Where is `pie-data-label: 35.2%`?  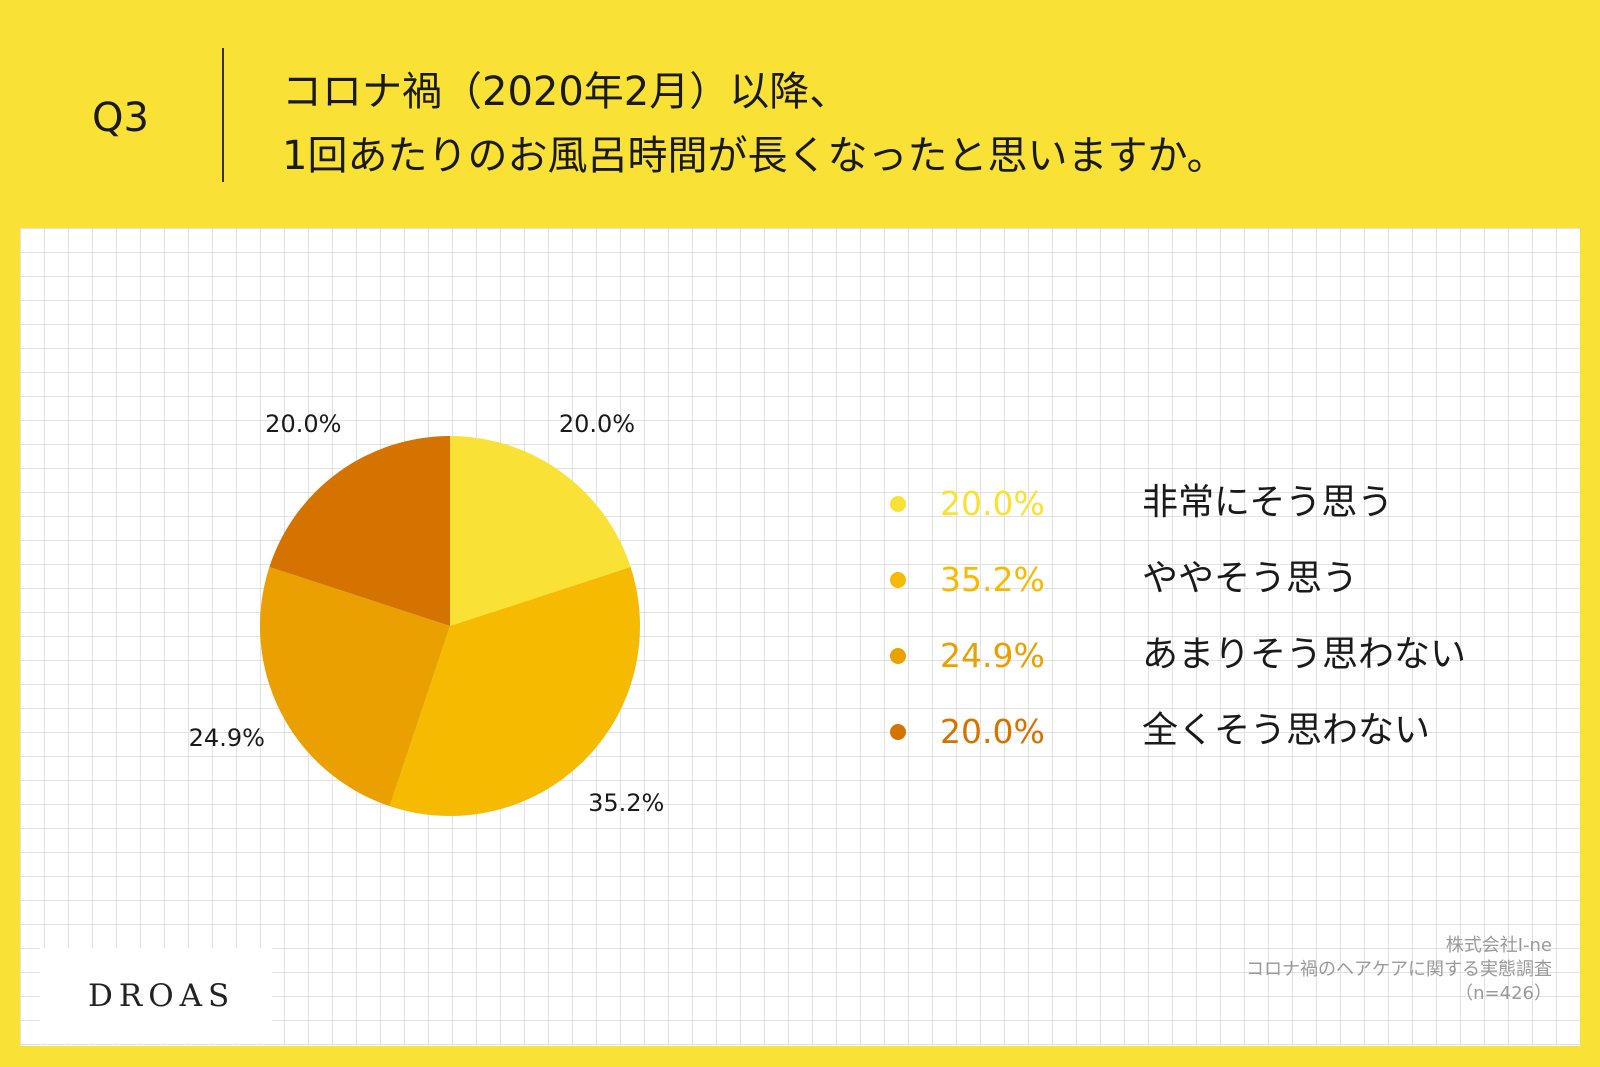
pie-data-label: 35.2% is located at coordinates (626, 803).